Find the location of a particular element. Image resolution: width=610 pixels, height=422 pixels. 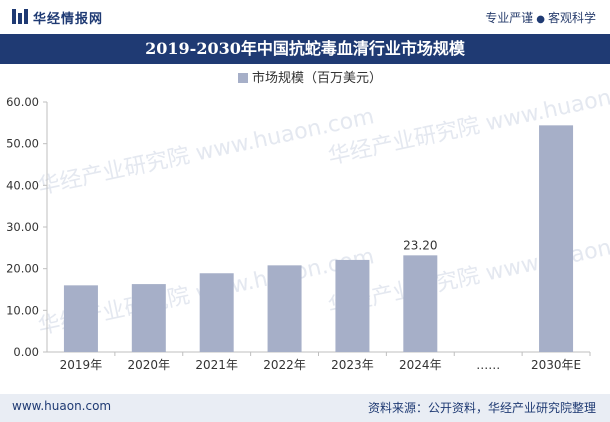

x-tick-label: 2023年 is located at coordinates (352, 365).